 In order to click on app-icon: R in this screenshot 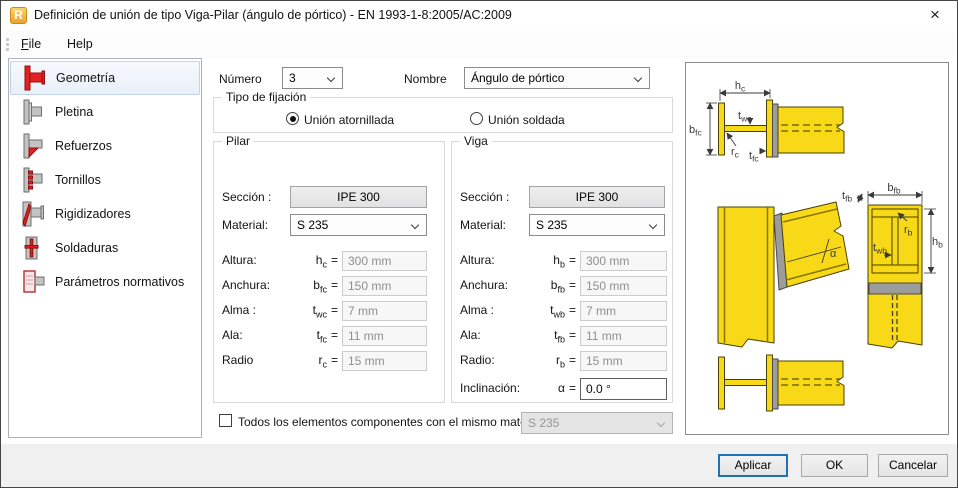, I will do `click(18, 15)`.